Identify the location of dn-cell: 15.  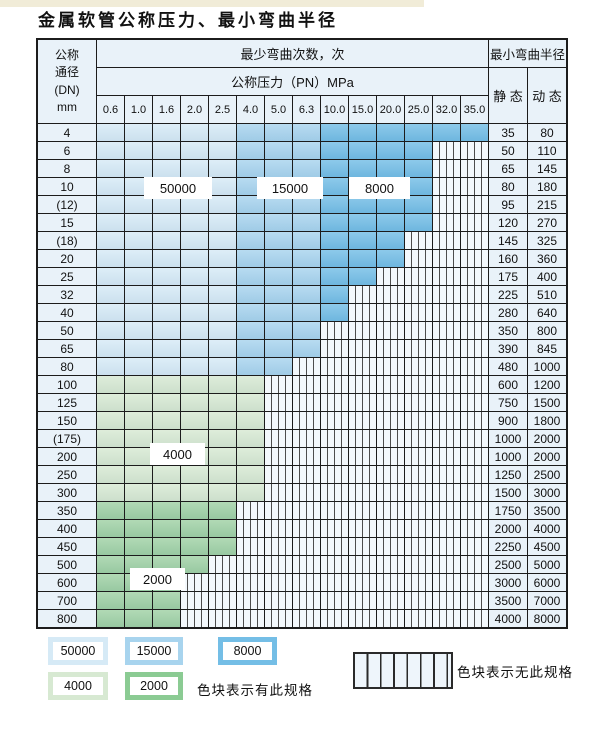
(67, 222).